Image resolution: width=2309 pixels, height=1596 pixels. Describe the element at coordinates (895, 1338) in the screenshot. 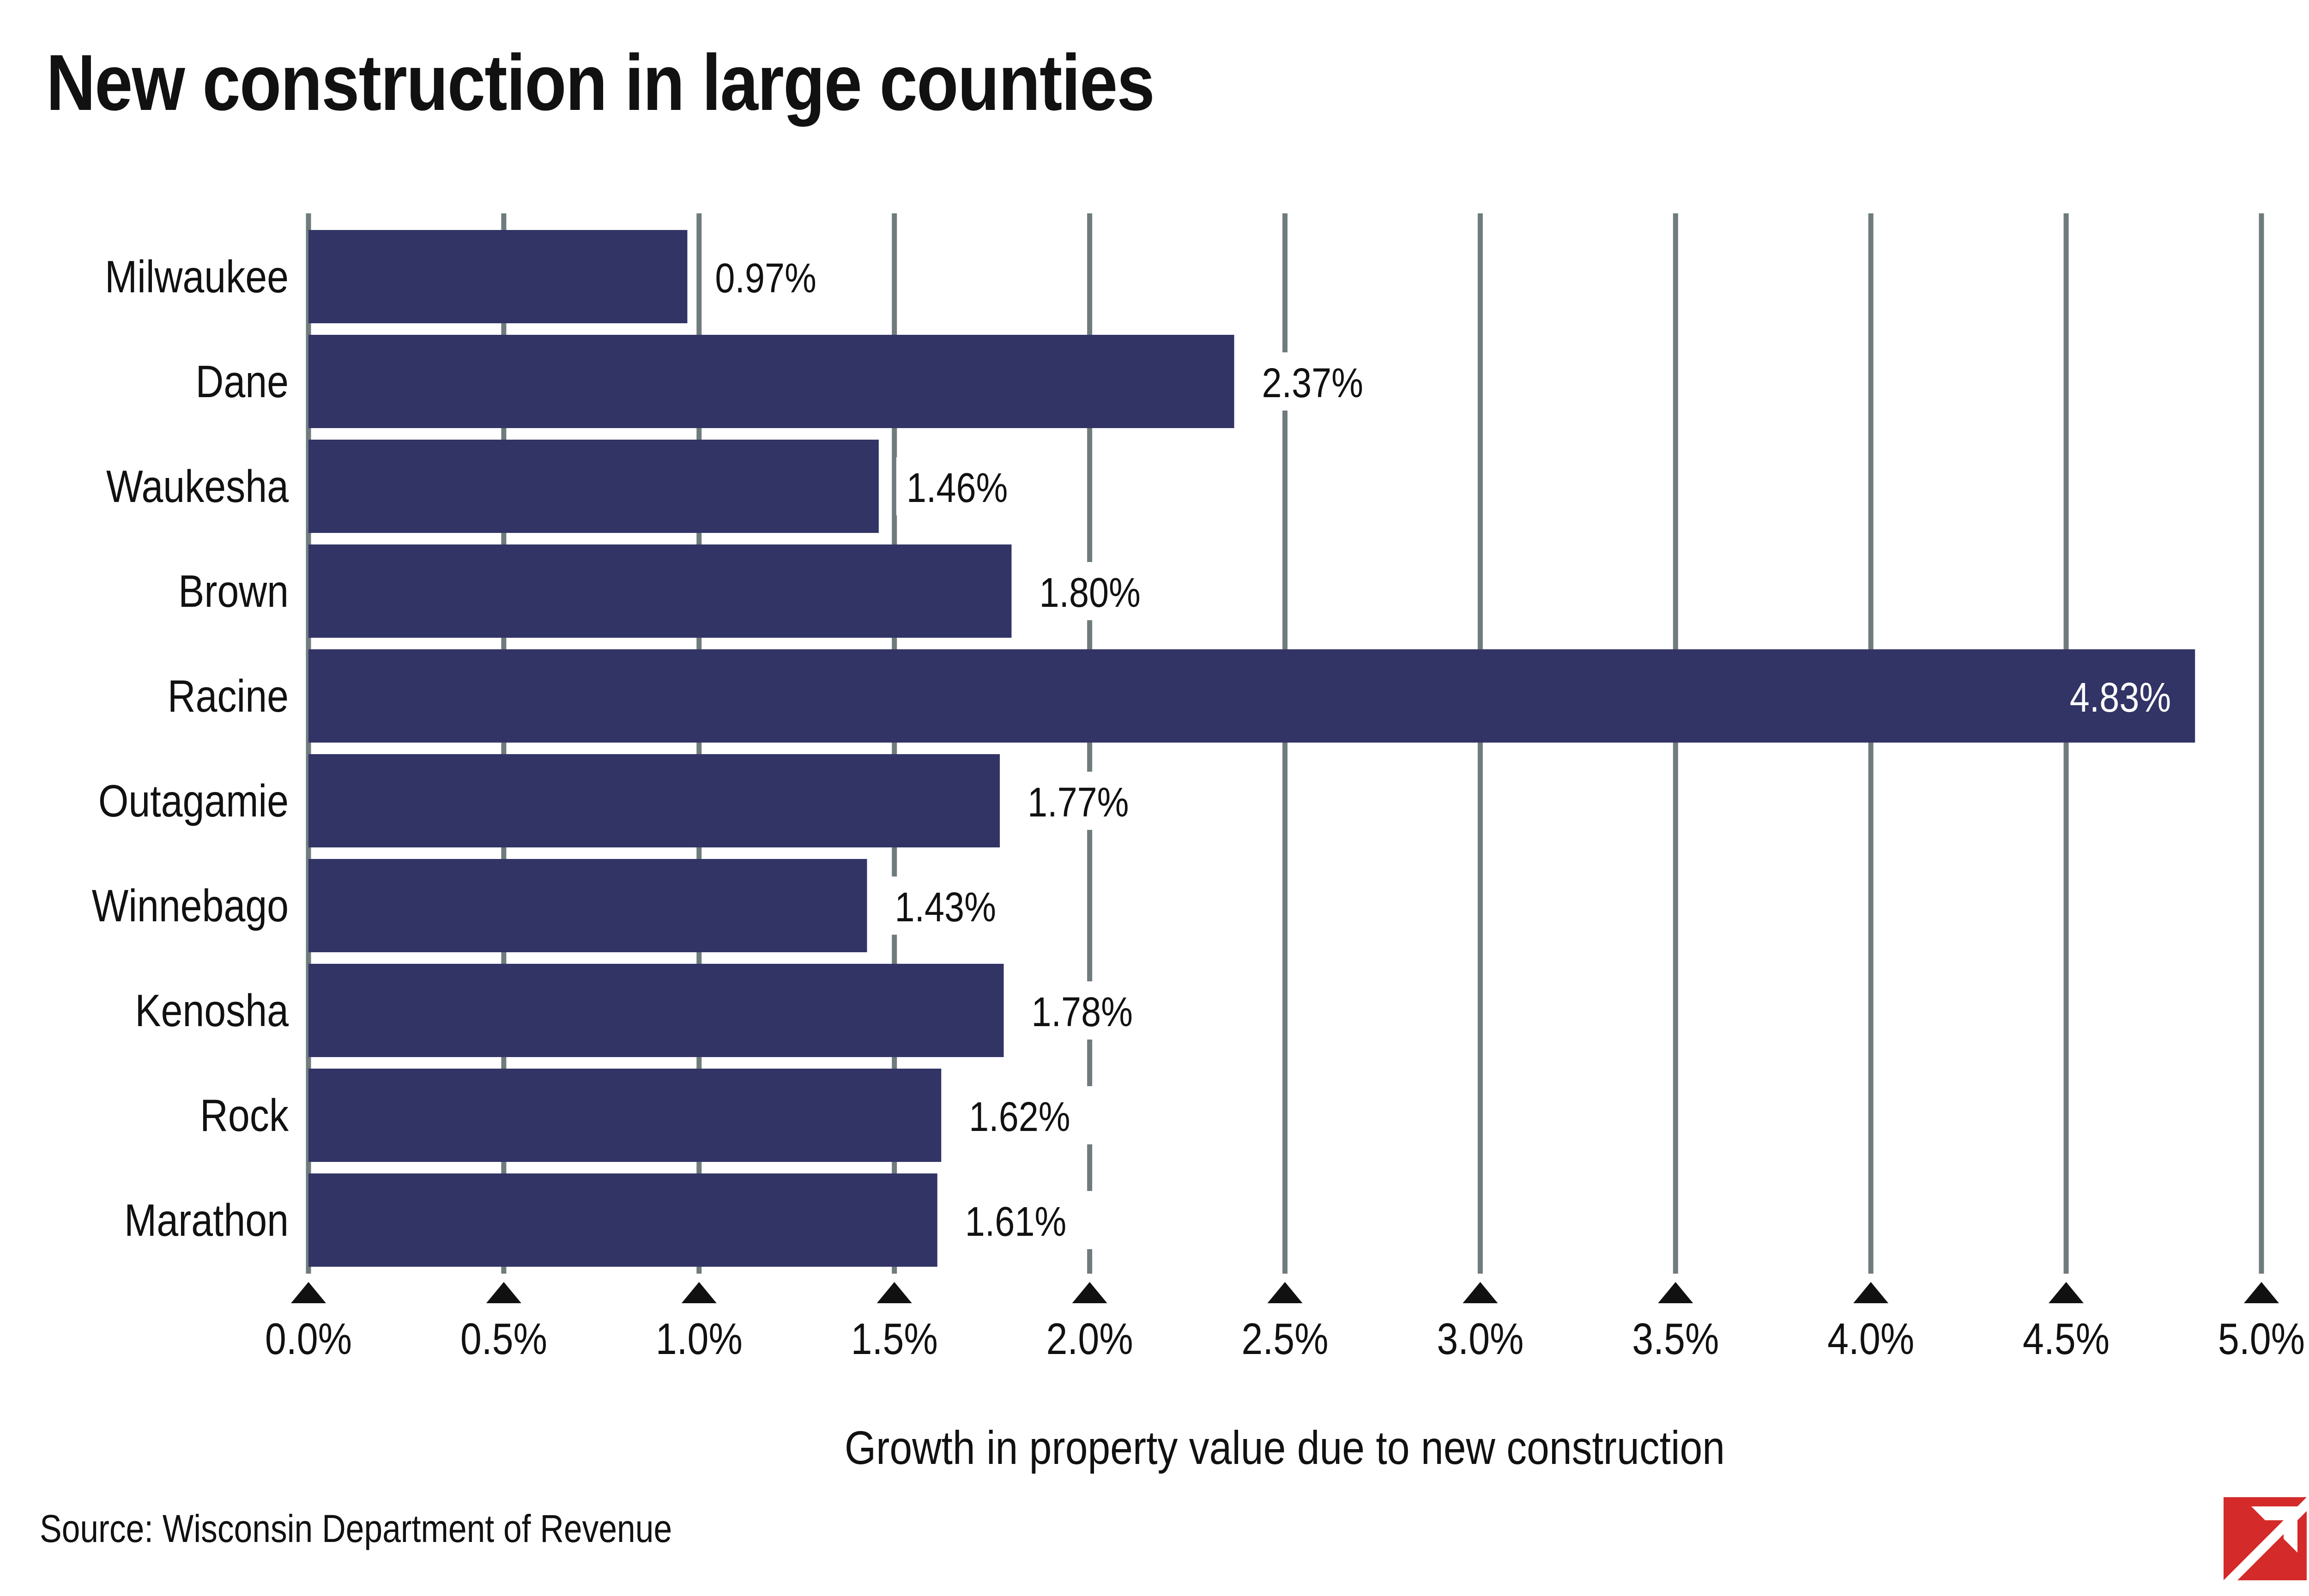

I see `x-tick-label: 1.5%` at that location.